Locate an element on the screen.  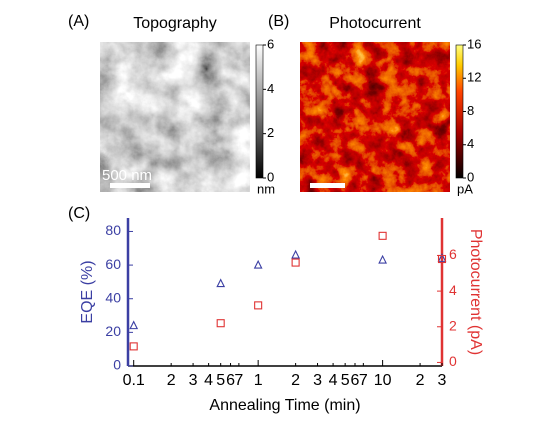
panel-label: (C) is located at coordinates (79, 213).